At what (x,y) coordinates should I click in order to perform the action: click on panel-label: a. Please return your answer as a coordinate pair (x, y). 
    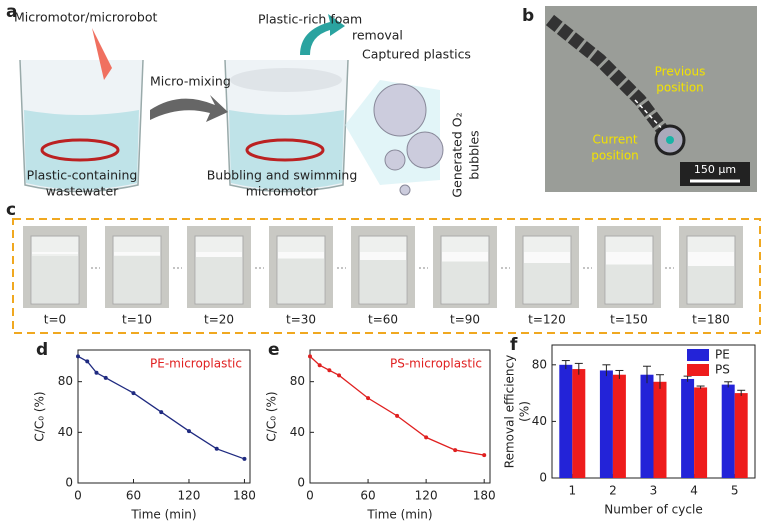
    Looking at the image, I should click on (11, 12).